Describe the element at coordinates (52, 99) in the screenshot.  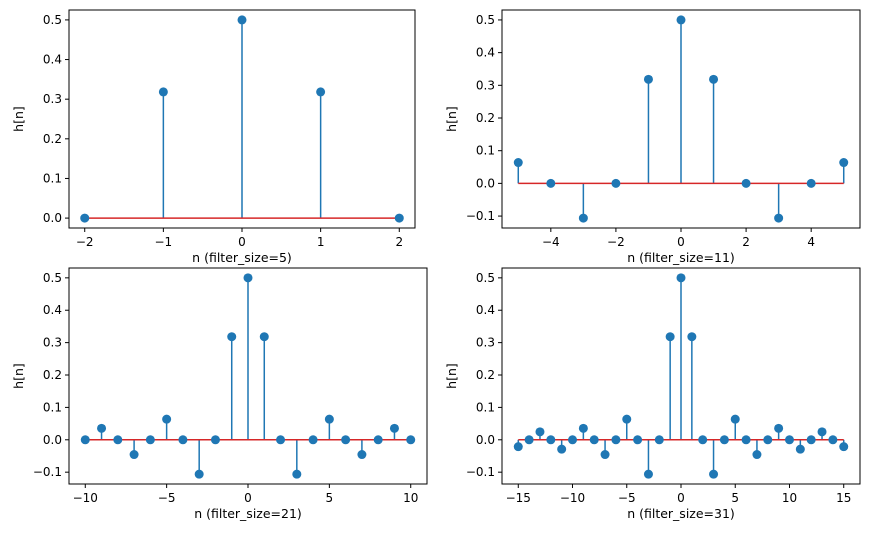
I see `top-left-y-tick-label: 0.3` at that location.